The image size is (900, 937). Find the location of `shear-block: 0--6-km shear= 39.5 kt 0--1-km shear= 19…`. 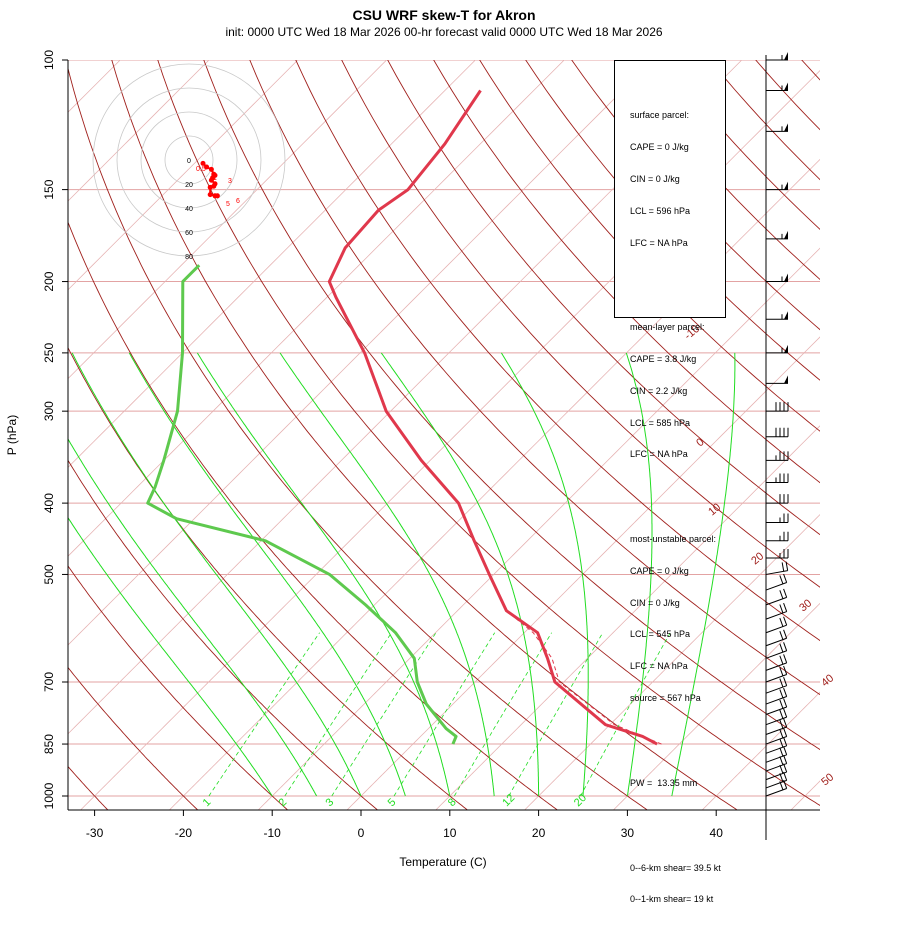

shear-block: 0--6-km shear= 39.5 kt 0--1-km shear= 19… is located at coordinates (677, 883).